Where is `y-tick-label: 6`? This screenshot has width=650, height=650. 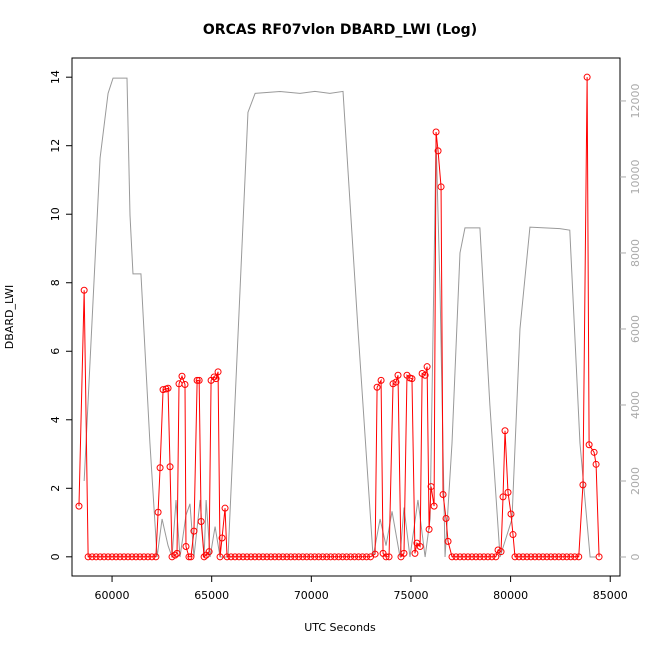 y-tick-label: 6 is located at coordinates (55, 351).